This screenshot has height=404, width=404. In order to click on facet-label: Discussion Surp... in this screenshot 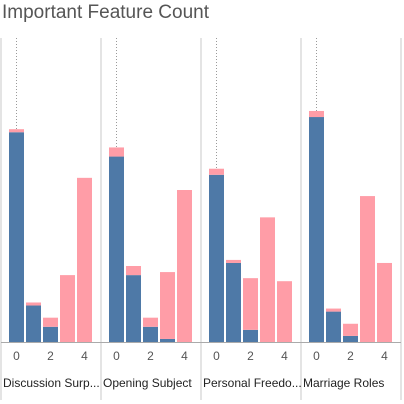, I will do `click(51, 383)`.